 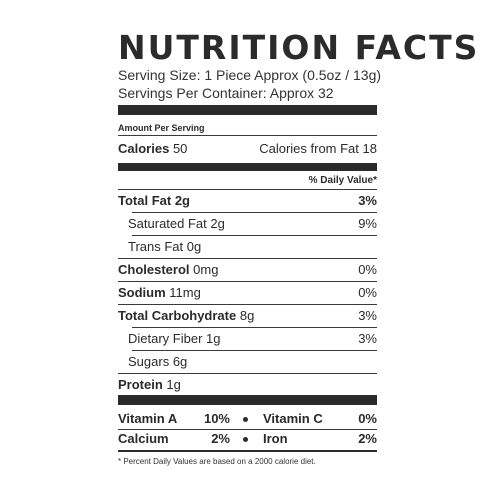 I want to click on medium-divider, so click(x=247, y=167).